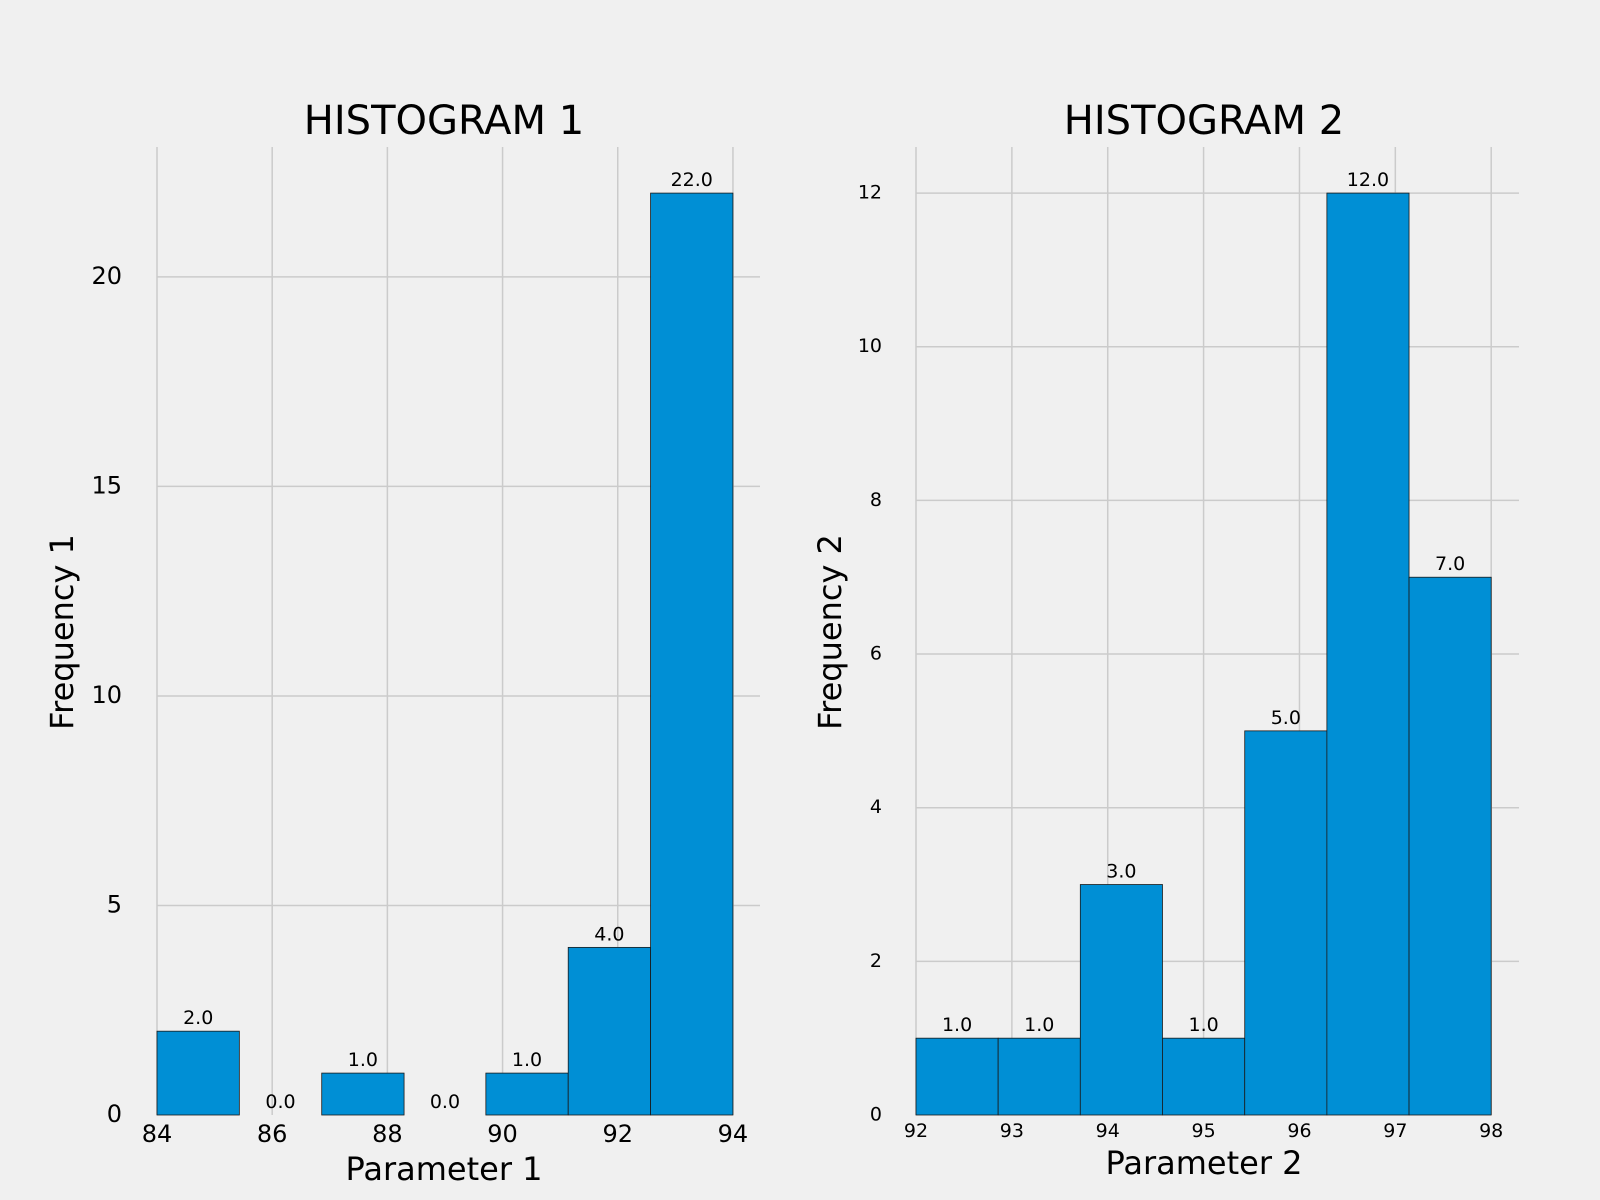 Image resolution: width=1600 pixels, height=1200 pixels. I want to click on y-tick-label: 4, so click(876, 807).